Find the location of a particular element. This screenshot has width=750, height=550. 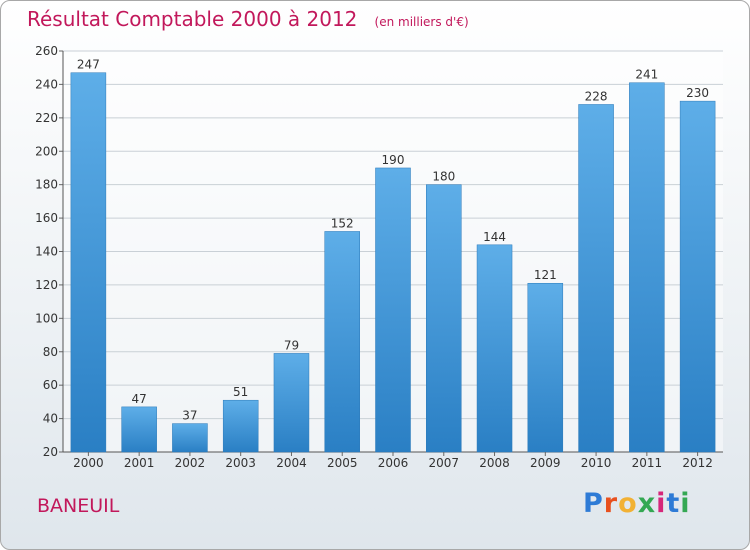

y-tick-label: 120 is located at coordinates (46, 285).